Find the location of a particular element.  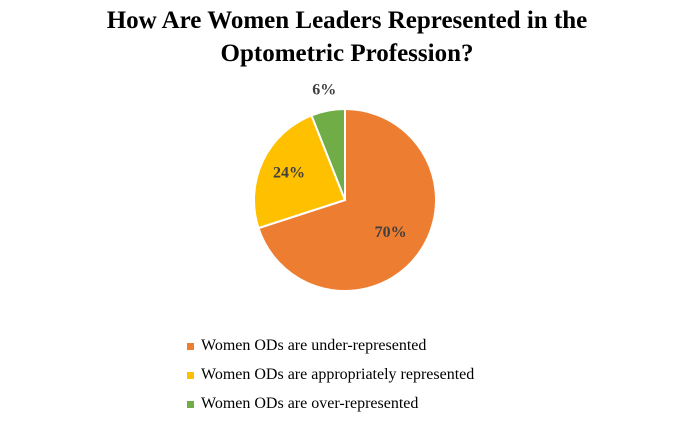

pie-slice-under-represented is located at coordinates (347, 199).